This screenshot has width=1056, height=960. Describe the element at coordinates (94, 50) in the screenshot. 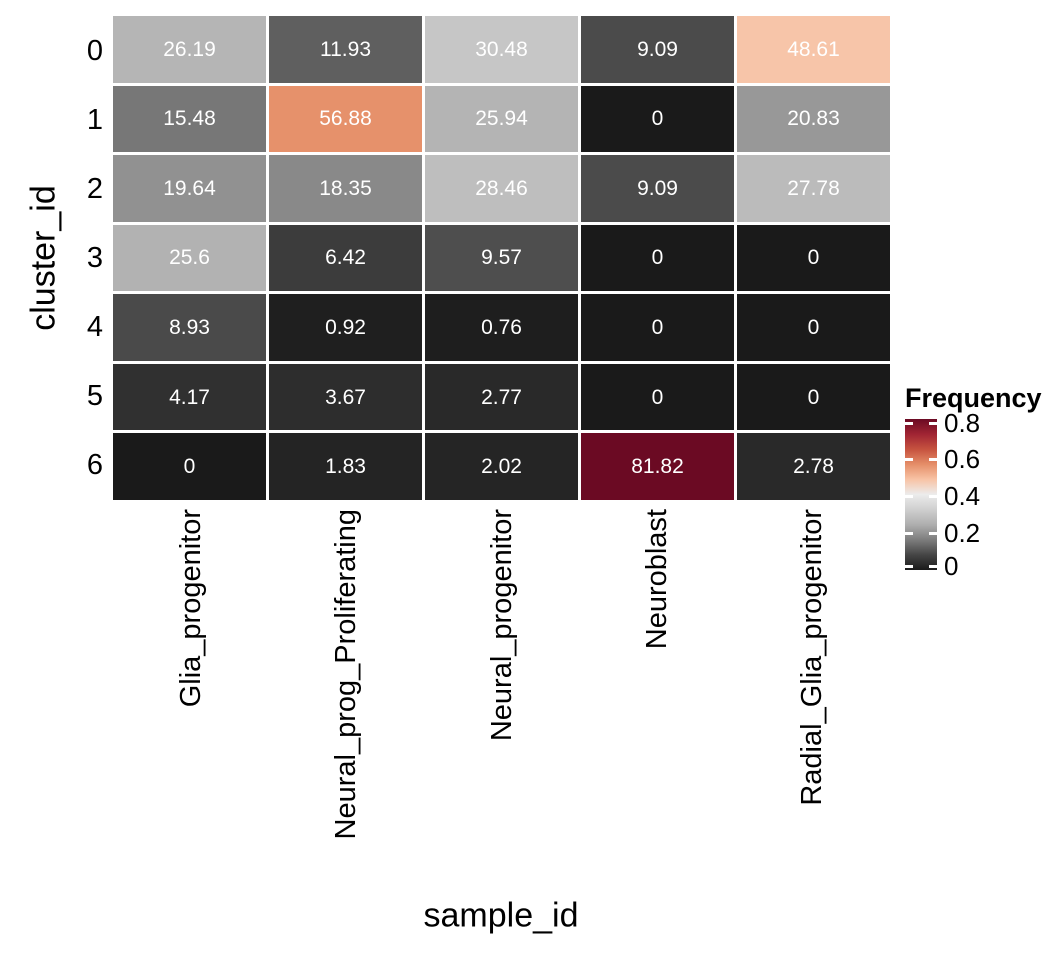

I see `y-tick-label: 0` at that location.